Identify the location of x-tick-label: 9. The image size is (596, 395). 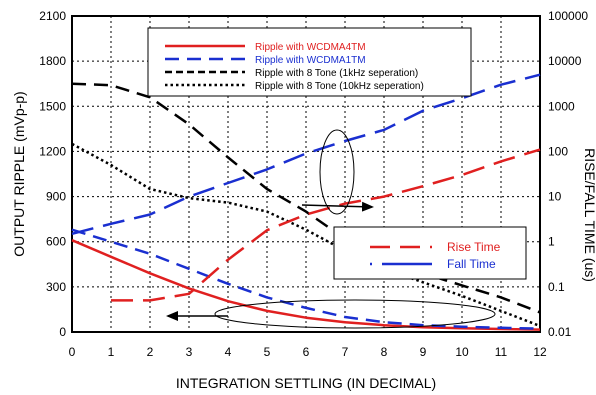
(423, 352).